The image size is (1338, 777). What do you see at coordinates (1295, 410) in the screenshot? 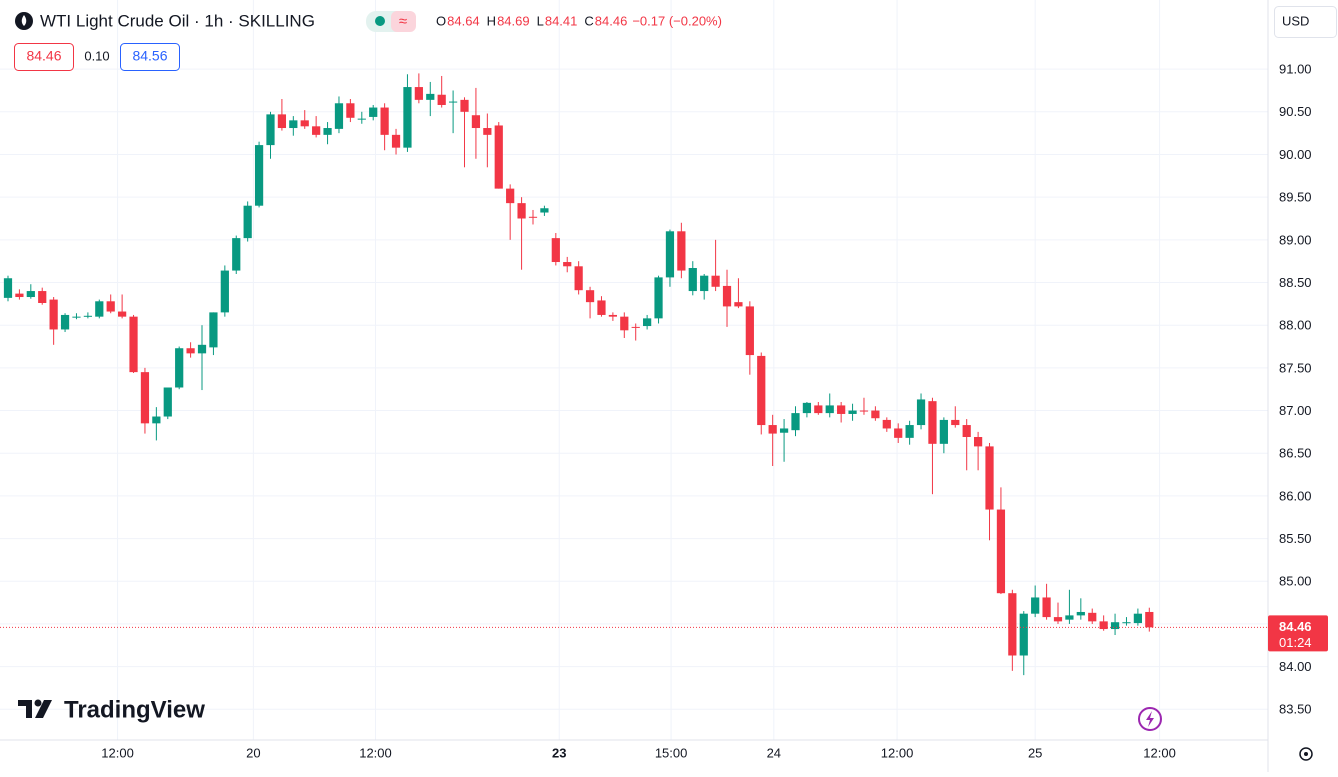
I see `y-tick-label: 87.00` at bounding box center [1295, 410].